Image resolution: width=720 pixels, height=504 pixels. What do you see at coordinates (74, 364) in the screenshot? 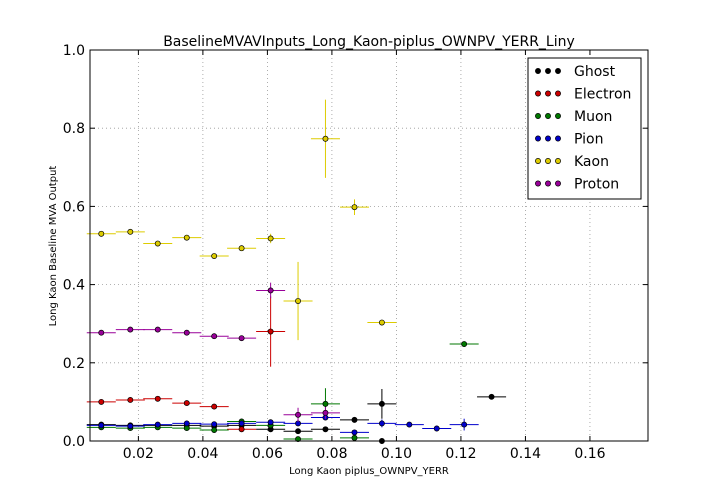
I see `y-tick-label: 0.2` at bounding box center [74, 364].